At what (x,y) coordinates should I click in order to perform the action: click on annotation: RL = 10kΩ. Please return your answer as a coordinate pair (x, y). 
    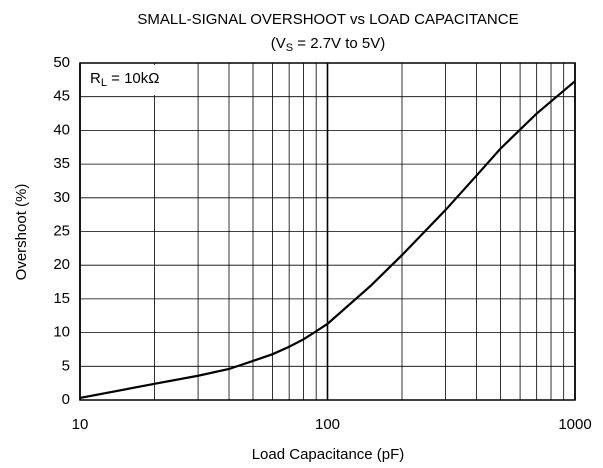
    Looking at the image, I should click on (124, 79).